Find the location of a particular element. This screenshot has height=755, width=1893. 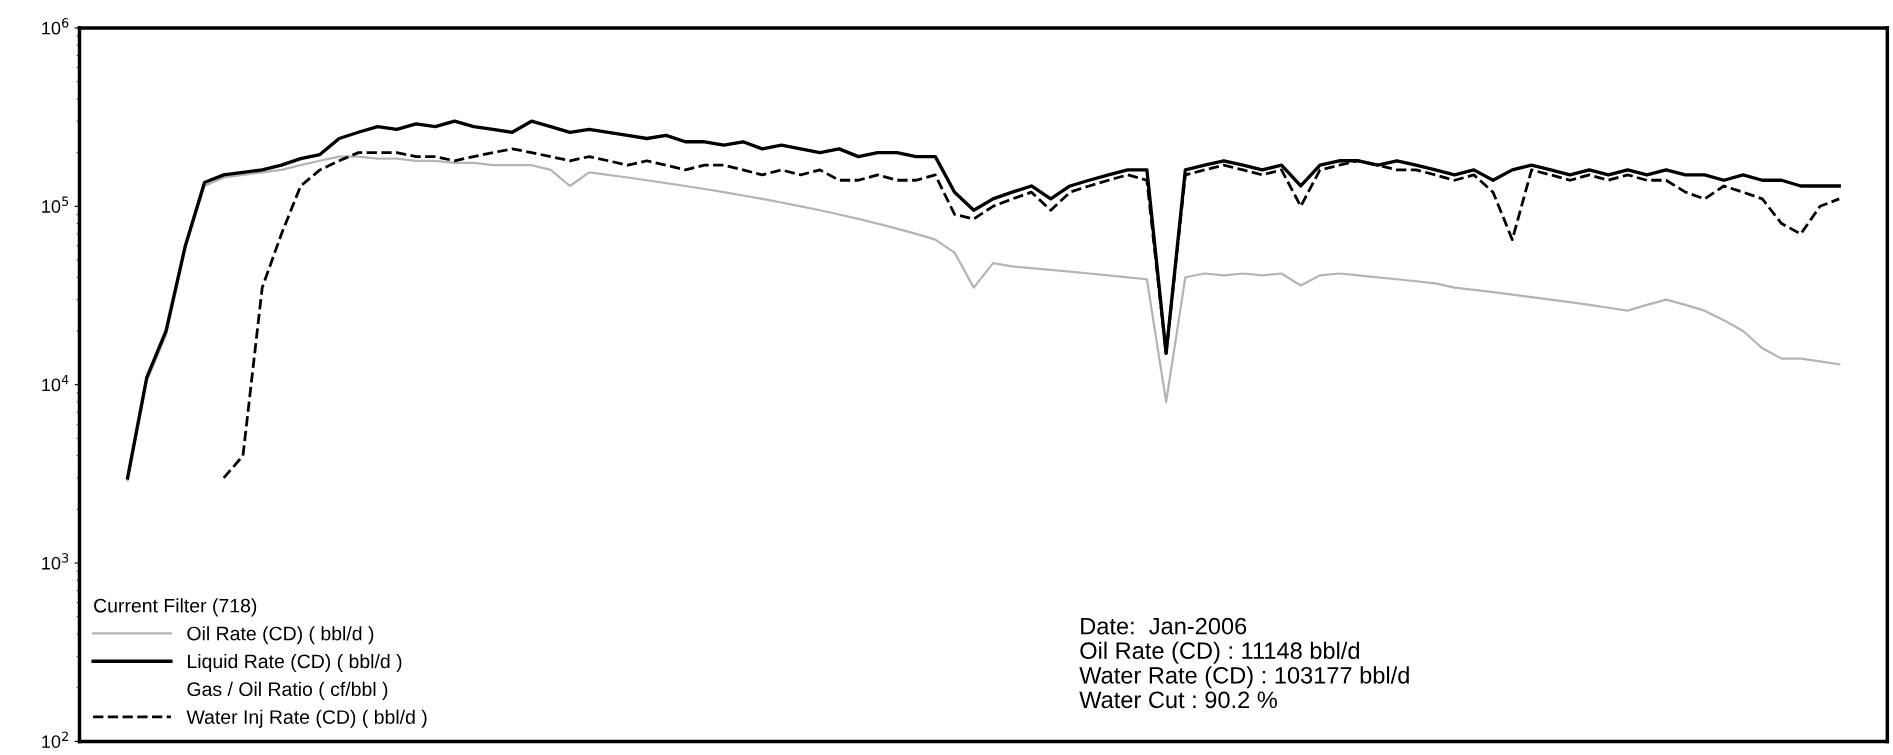

y-tick-label: 10$^{3}$ is located at coordinates (55, 561).